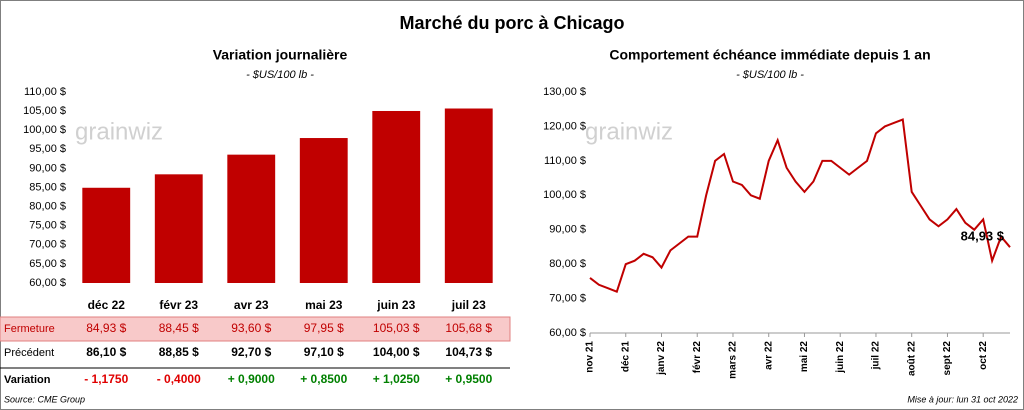  What do you see at coordinates (396, 328) in the screenshot?
I see `table-cell: 105,03 $` at bounding box center [396, 328].